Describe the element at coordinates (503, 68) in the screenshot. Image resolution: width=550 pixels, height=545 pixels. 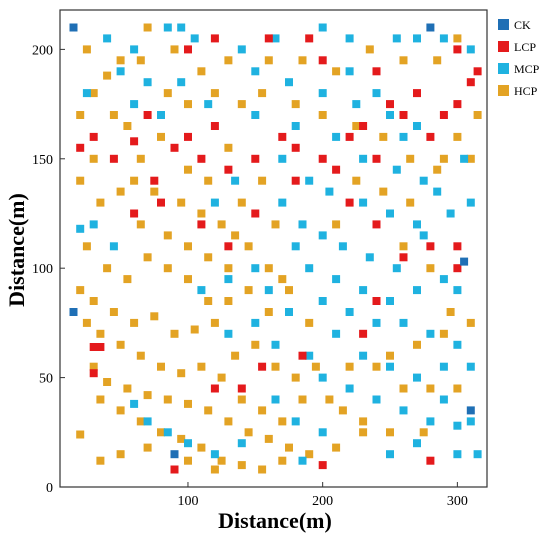
I see `legend-swatch-mcp` at that location.